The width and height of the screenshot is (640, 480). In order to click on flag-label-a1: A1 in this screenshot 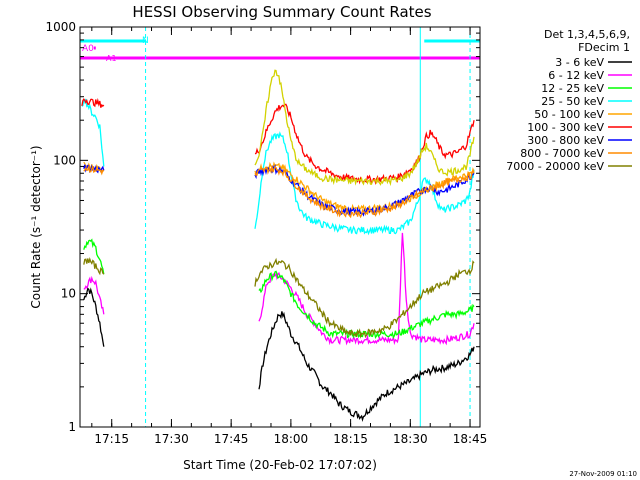, I will do `click(111, 58)`.